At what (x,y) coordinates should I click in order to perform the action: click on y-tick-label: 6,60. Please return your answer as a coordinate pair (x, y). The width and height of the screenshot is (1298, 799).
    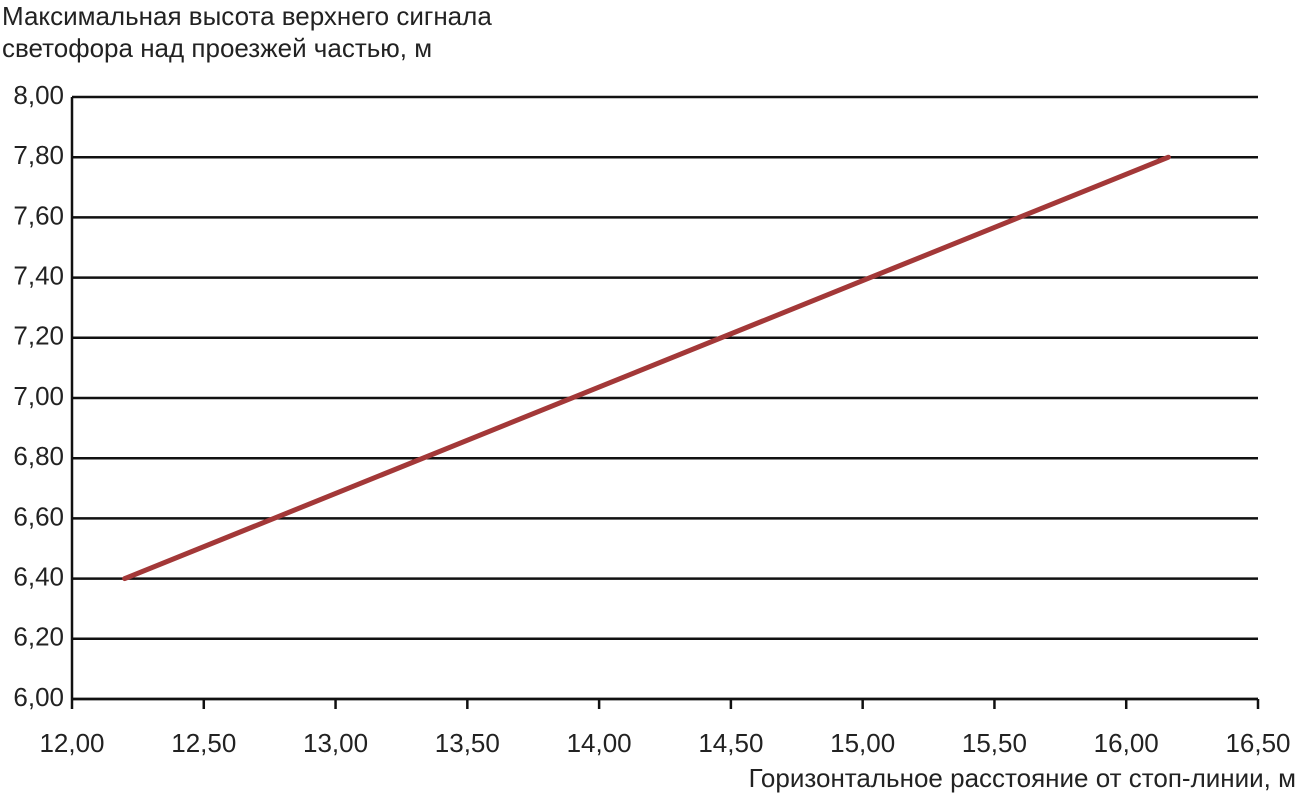
    Looking at the image, I should click on (38, 516).